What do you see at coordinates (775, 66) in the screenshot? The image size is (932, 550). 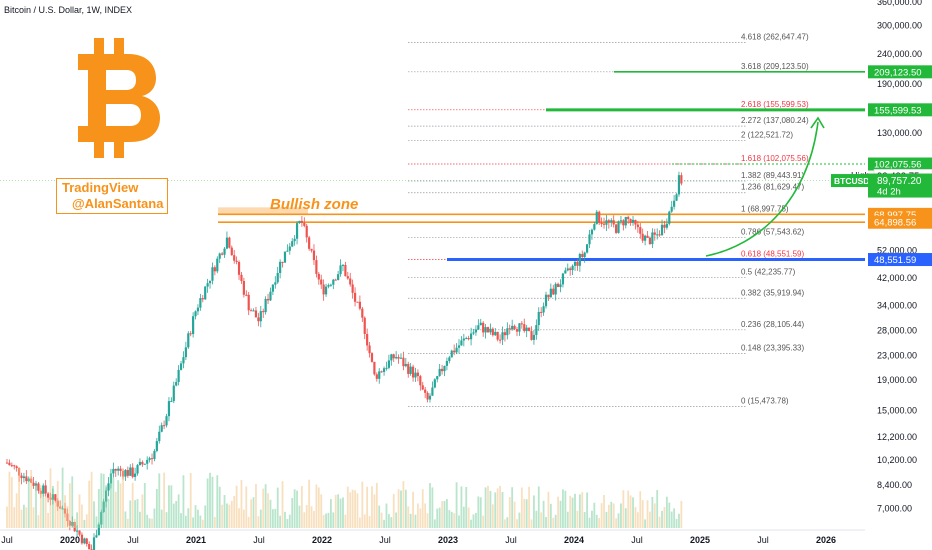 I see `fib-label: 3.618 (209,123.50)` at bounding box center [775, 66].